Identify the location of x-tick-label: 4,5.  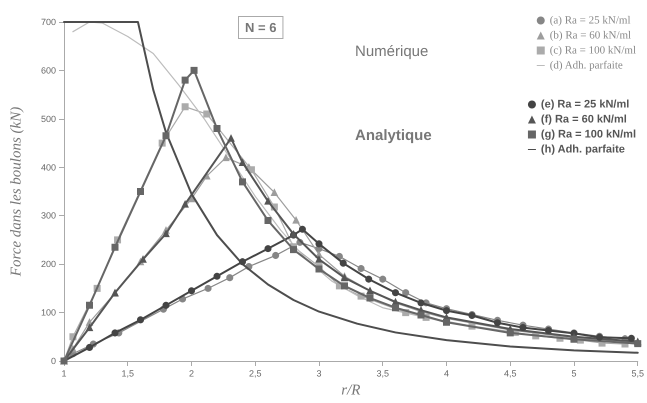
(510, 373).